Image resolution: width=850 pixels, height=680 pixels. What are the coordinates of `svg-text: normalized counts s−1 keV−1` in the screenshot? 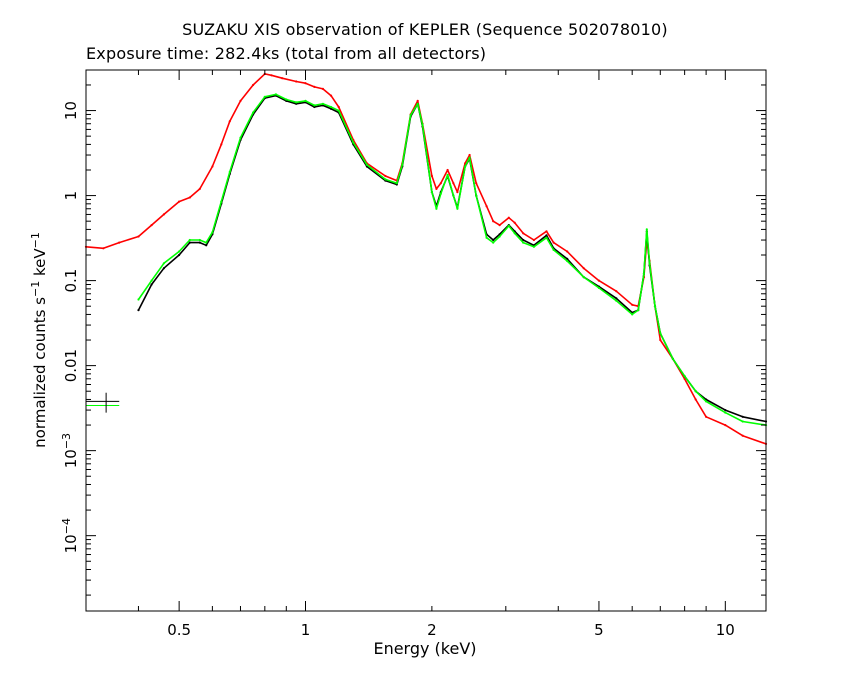 It's located at (39, 340).